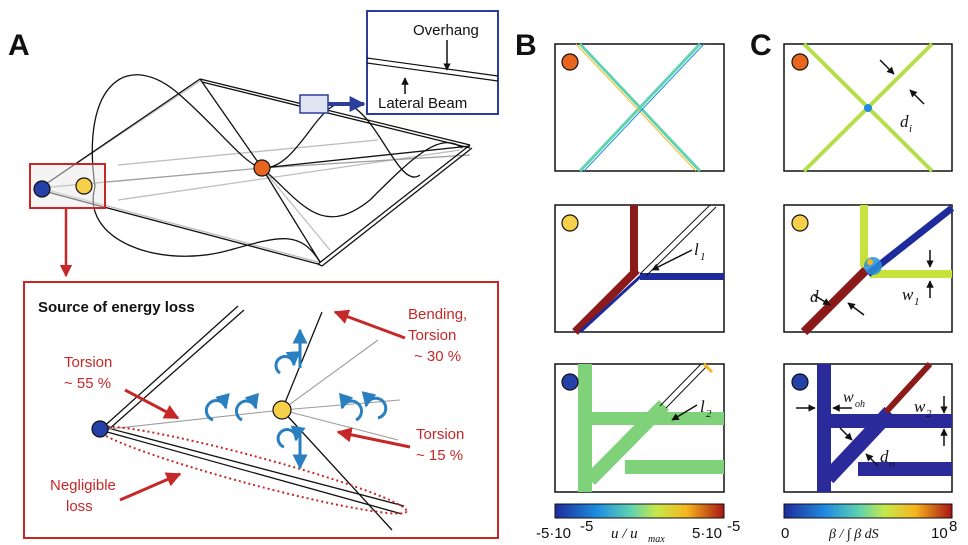  I want to click on callout-arrow-bending, so click(369, 324).